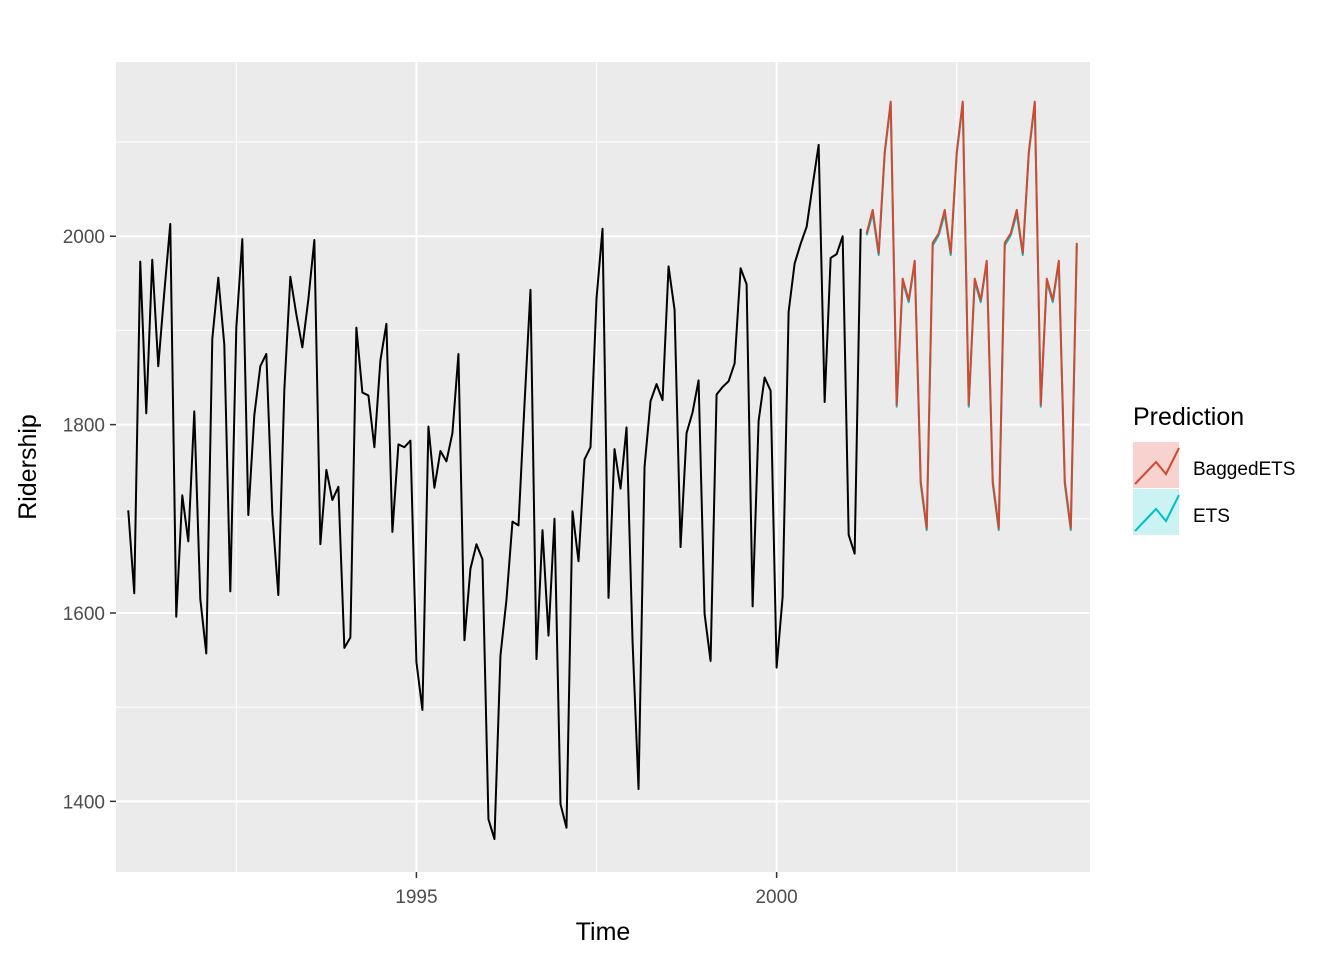 Image resolution: width=1344 pixels, height=960 pixels. What do you see at coordinates (28, 467) in the screenshot?
I see `y-axis-title: Ridership` at bounding box center [28, 467].